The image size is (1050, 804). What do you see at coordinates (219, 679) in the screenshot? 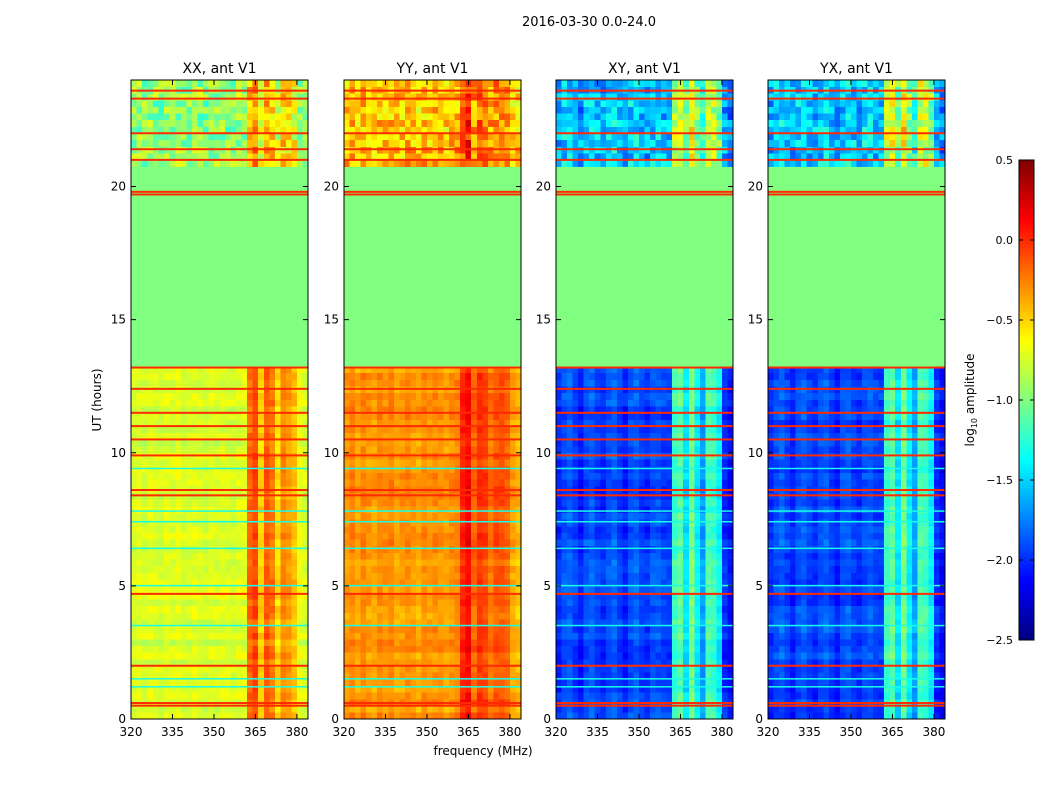
I see `quiet-line` at bounding box center [219, 679].